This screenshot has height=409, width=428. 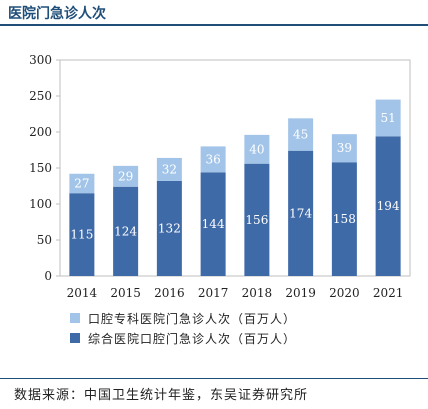 What do you see at coordinates (257, 293) in the screenshot?
I see `x-tick-label: 2018` at bounding box center [257, 293].